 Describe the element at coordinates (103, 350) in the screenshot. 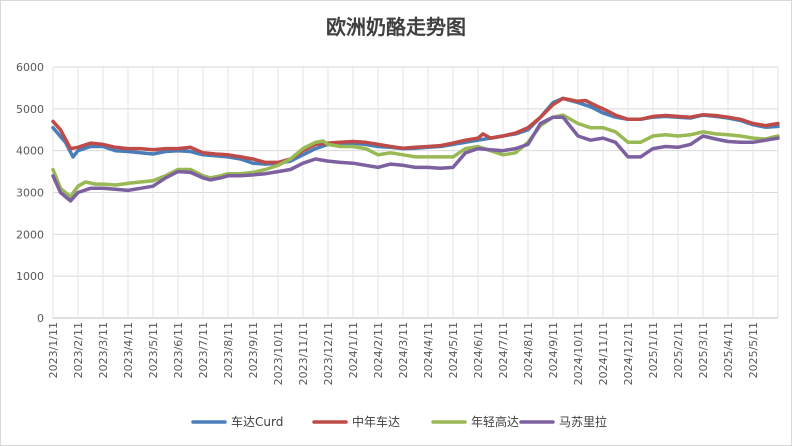

I see `x-tick-label: 2023/3/11` at that location.